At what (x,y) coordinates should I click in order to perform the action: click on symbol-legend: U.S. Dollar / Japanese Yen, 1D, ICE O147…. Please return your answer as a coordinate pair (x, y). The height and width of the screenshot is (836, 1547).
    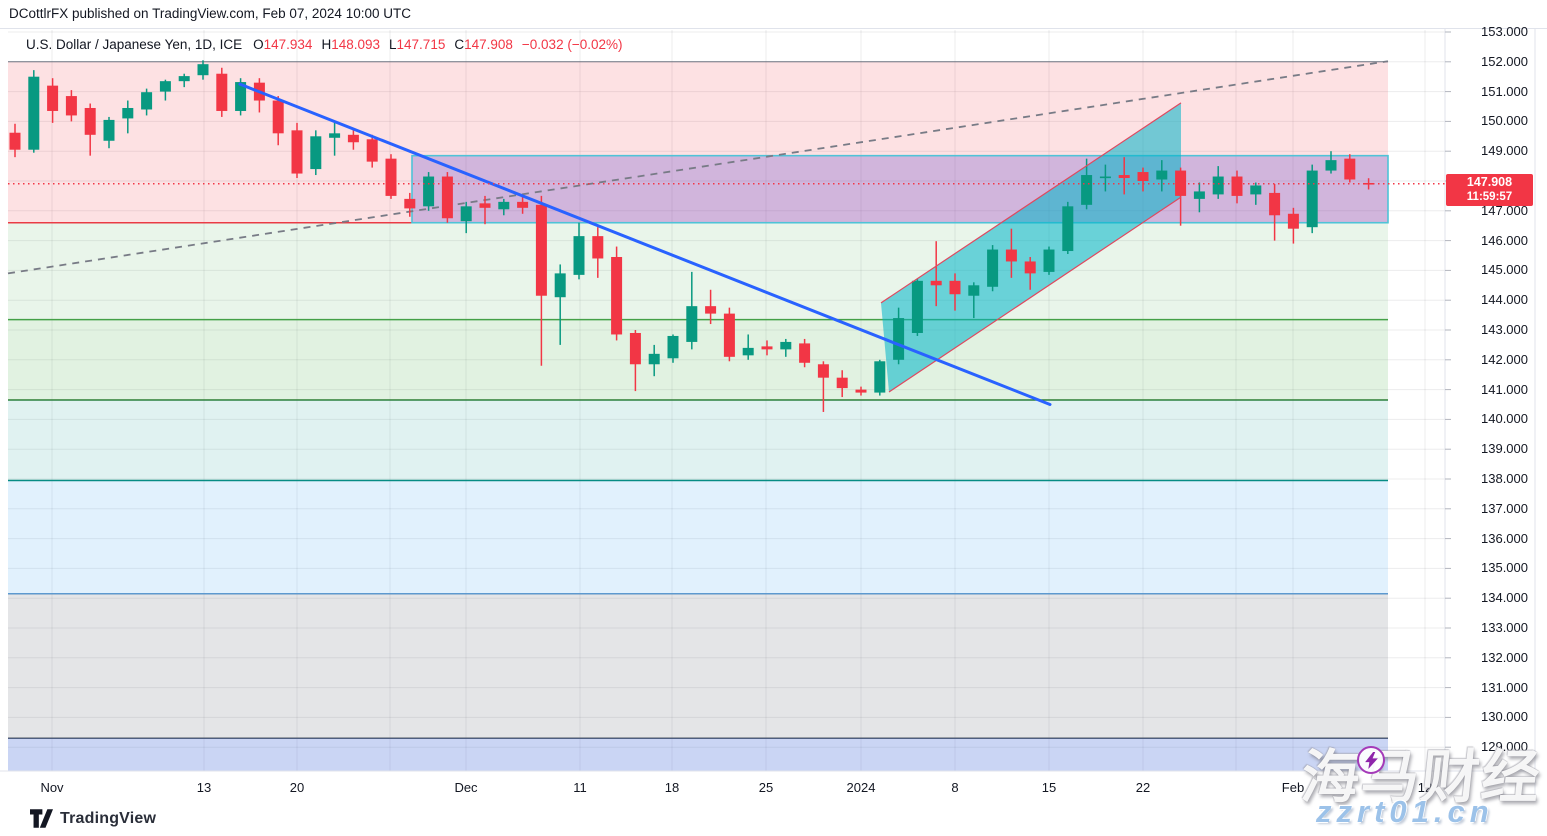
    Looking at the image, I should click on (324, 44).